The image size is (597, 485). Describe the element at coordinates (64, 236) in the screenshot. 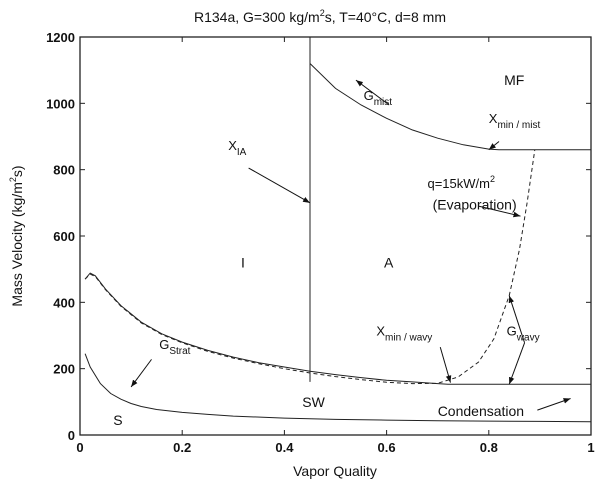

I see `y-tick-label: 600` at that location.